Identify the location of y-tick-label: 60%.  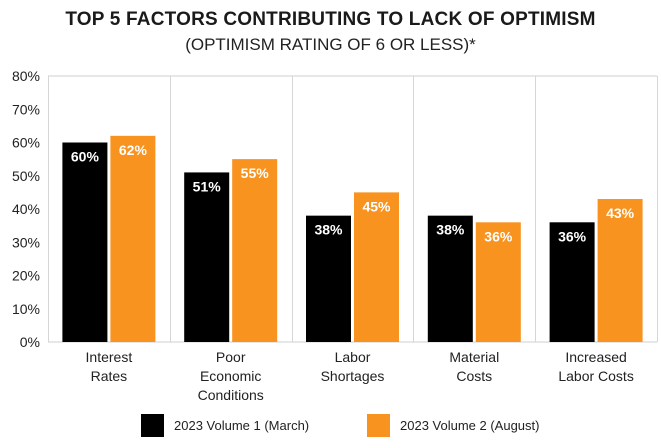
(26, 143).